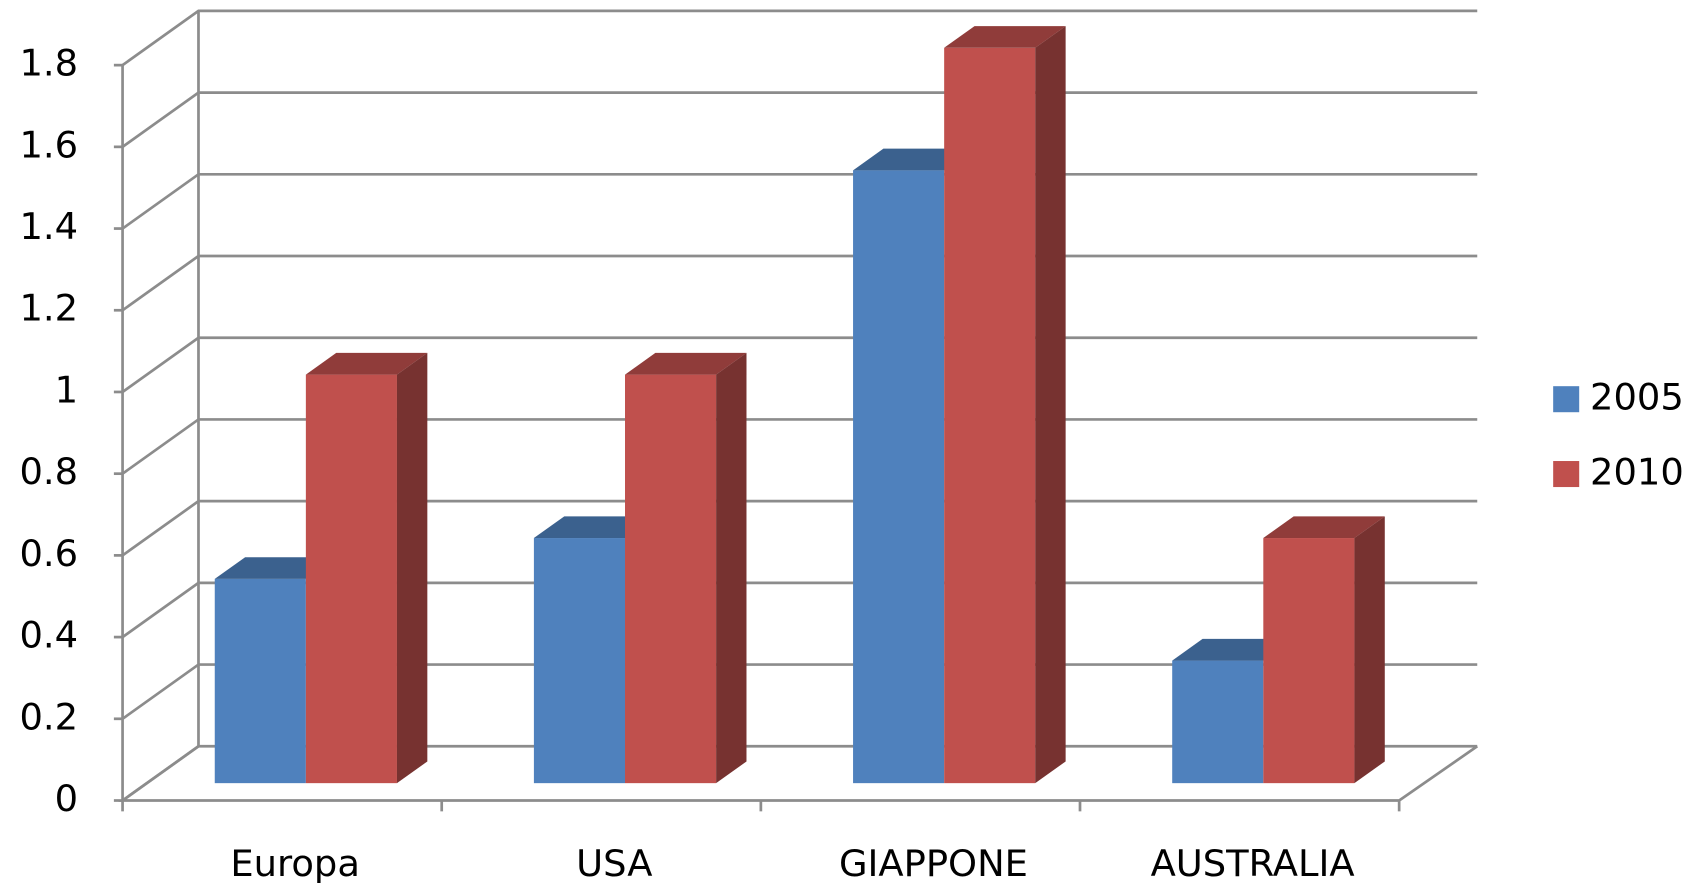  I want to click on x-tick-label: USA, so click(614, 862).